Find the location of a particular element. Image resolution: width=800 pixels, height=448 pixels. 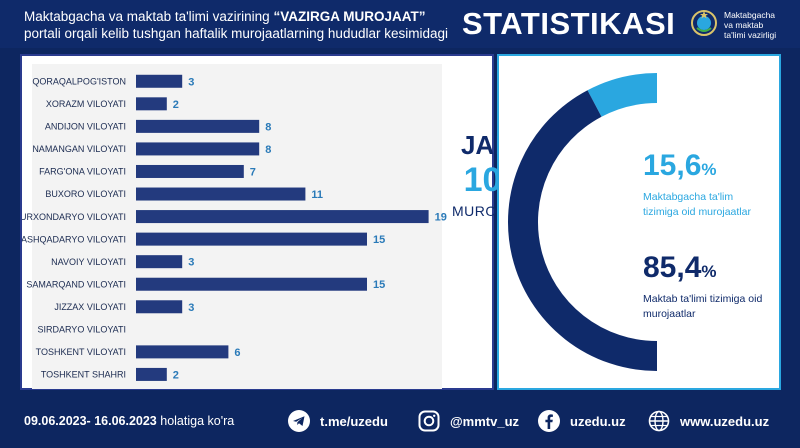

report-period-suffix: holatiga ko'ra is located at coordinates (195, 421).